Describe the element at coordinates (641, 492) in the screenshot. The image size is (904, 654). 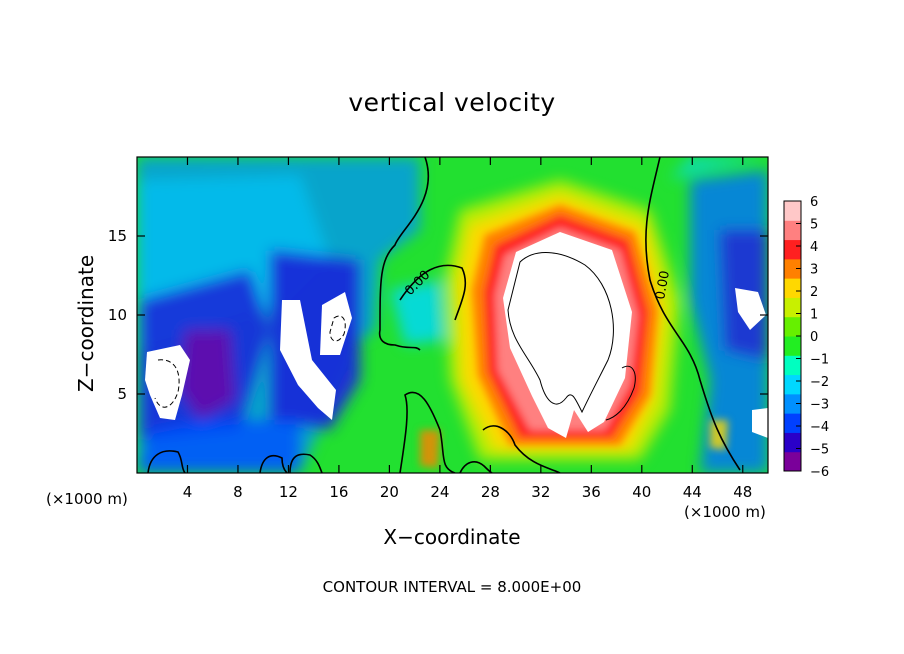
I see `x-tick-label: 40` at that location.